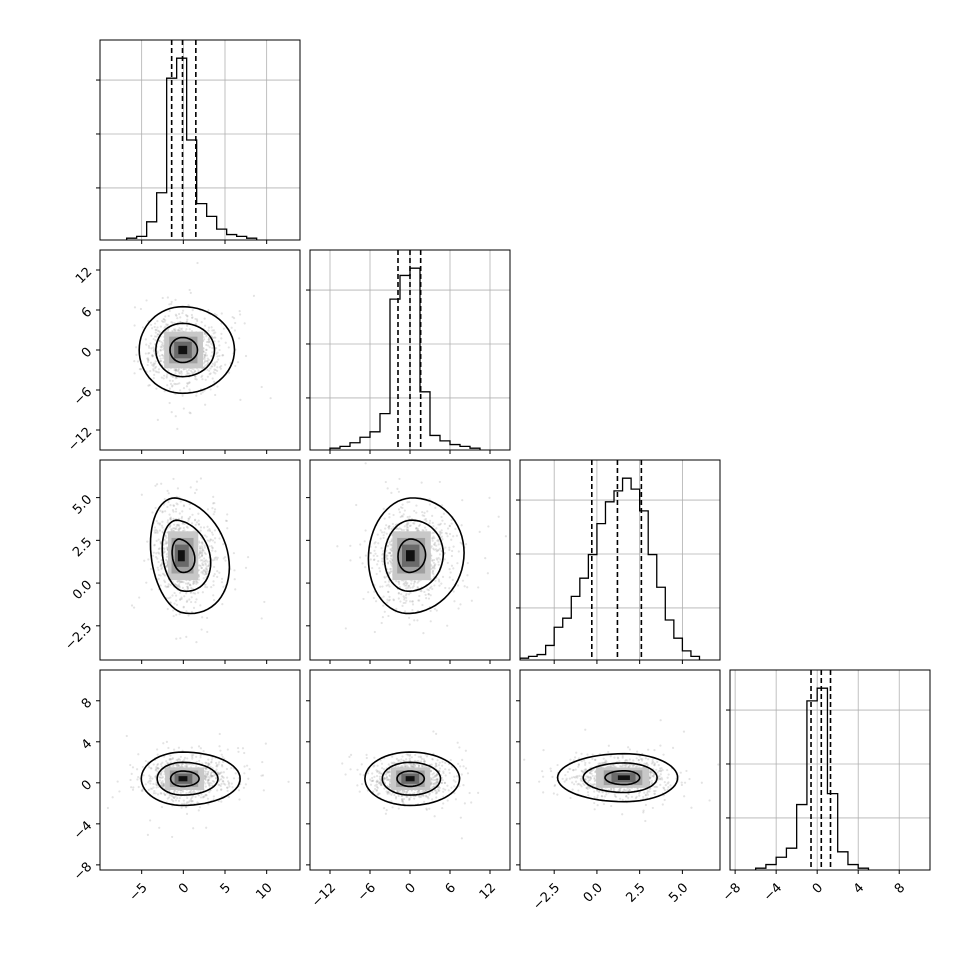 The image size is (970, 970). Describe the element at coordinates (192, 148) in the screenshot. I see `histogram-step` at that location.